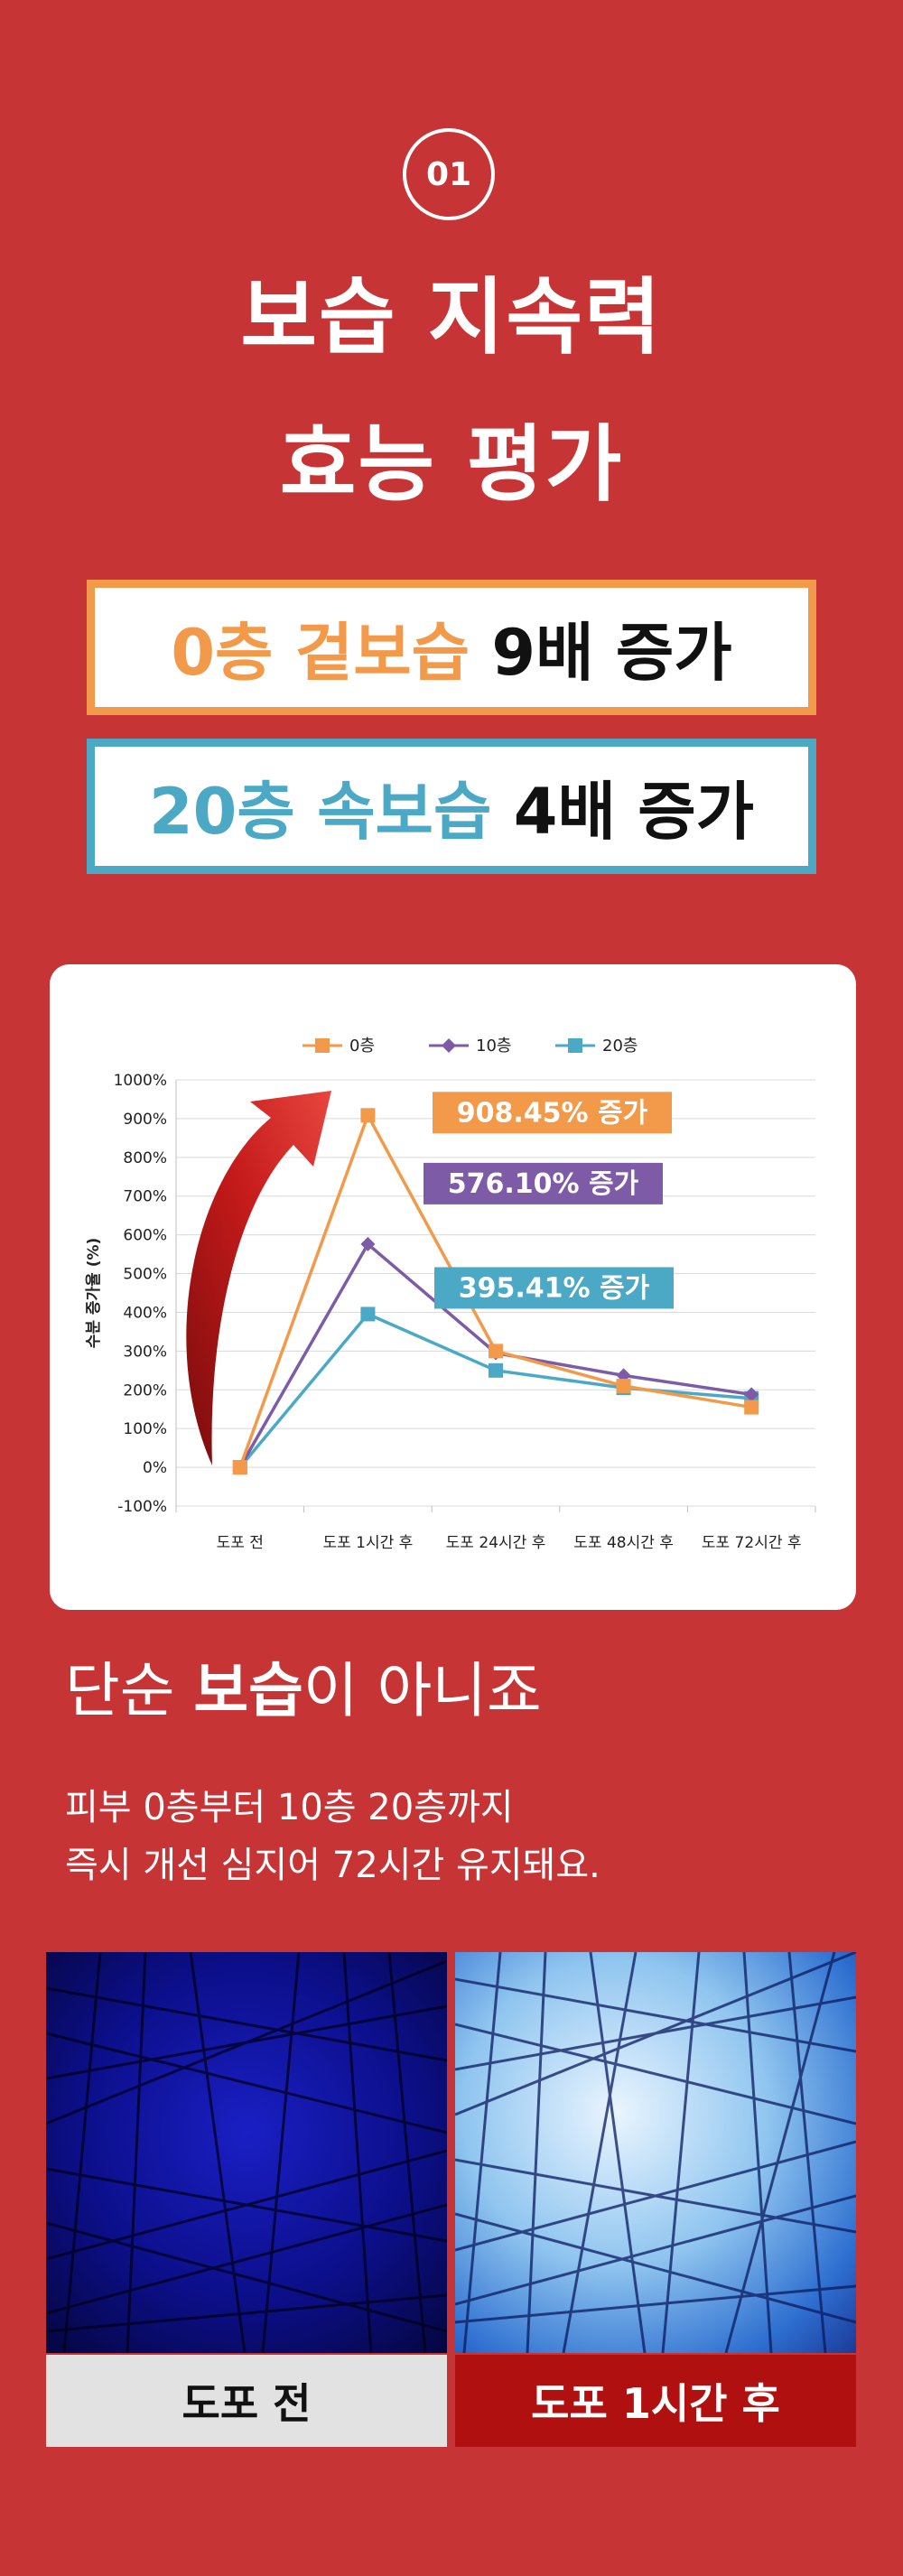  What do you see at coordinates (611, 652) in the screenshot?
I see `highlight-layer0-value: 9배 증가` at bounding box center [611, 652].